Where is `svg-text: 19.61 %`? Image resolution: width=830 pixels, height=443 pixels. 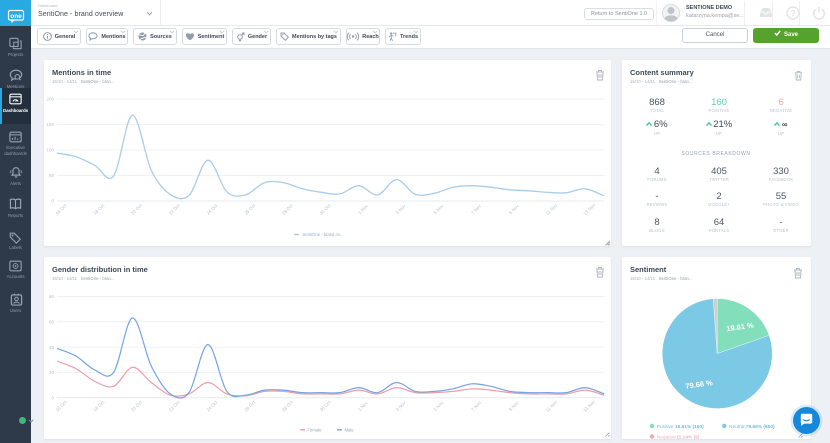 svg-text: 19.61 % is located at coordinates (740, 327).